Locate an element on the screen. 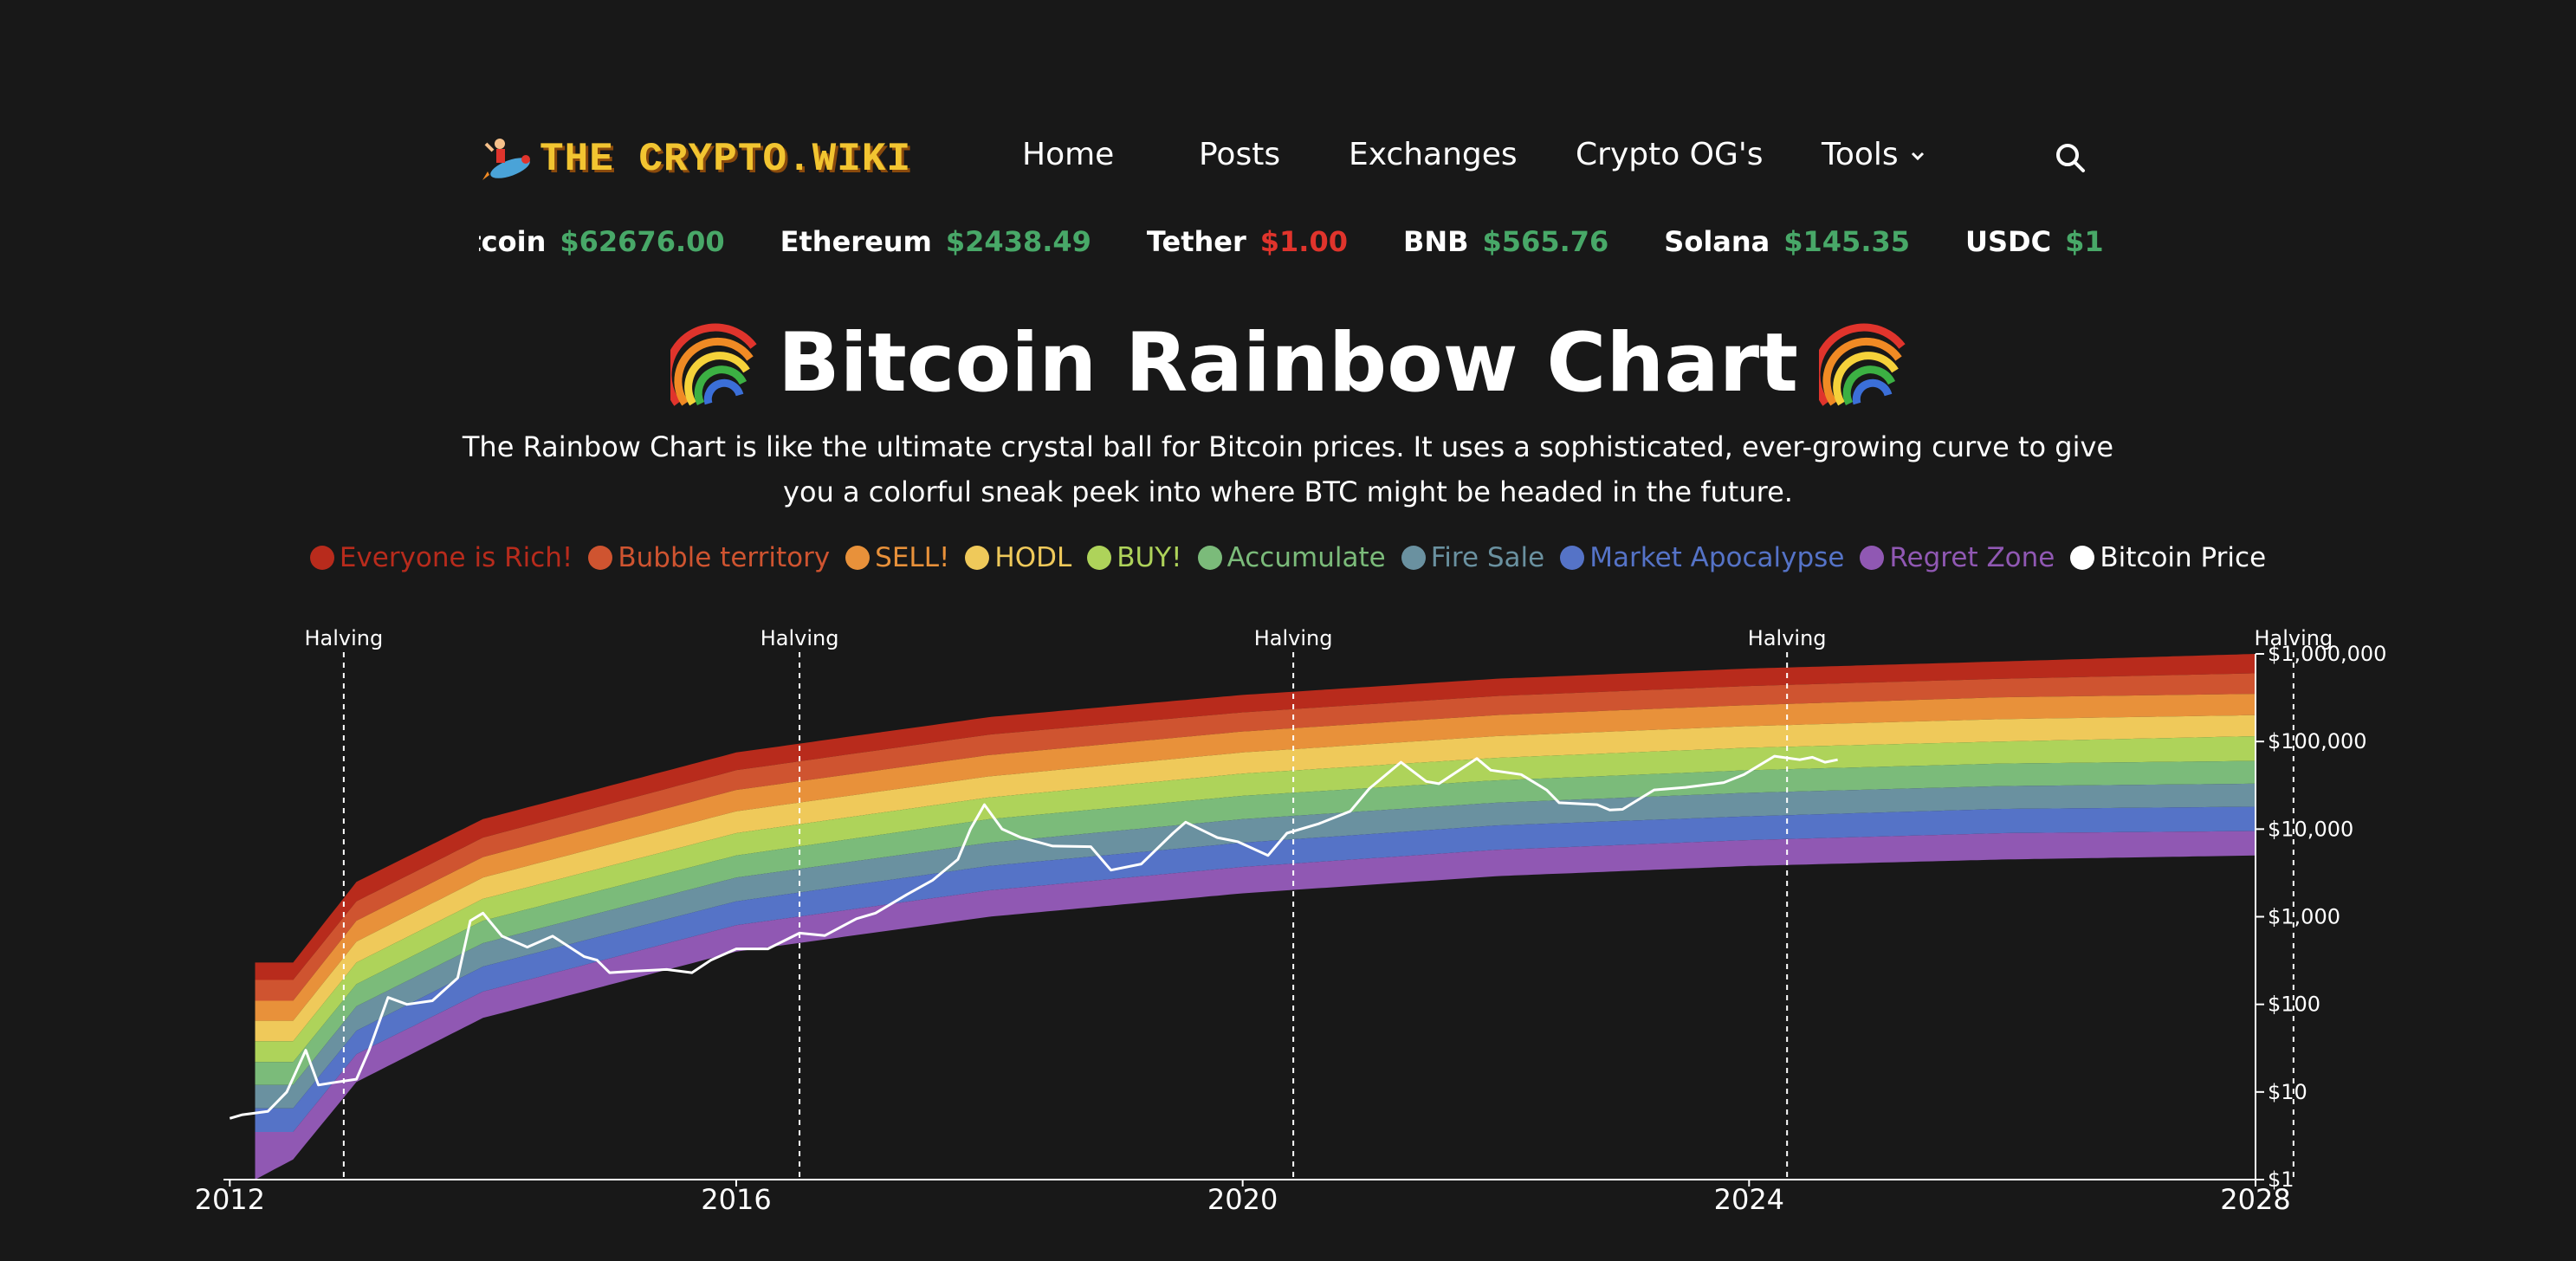  legend-item: HODL is located at coordinates (1018, 557).